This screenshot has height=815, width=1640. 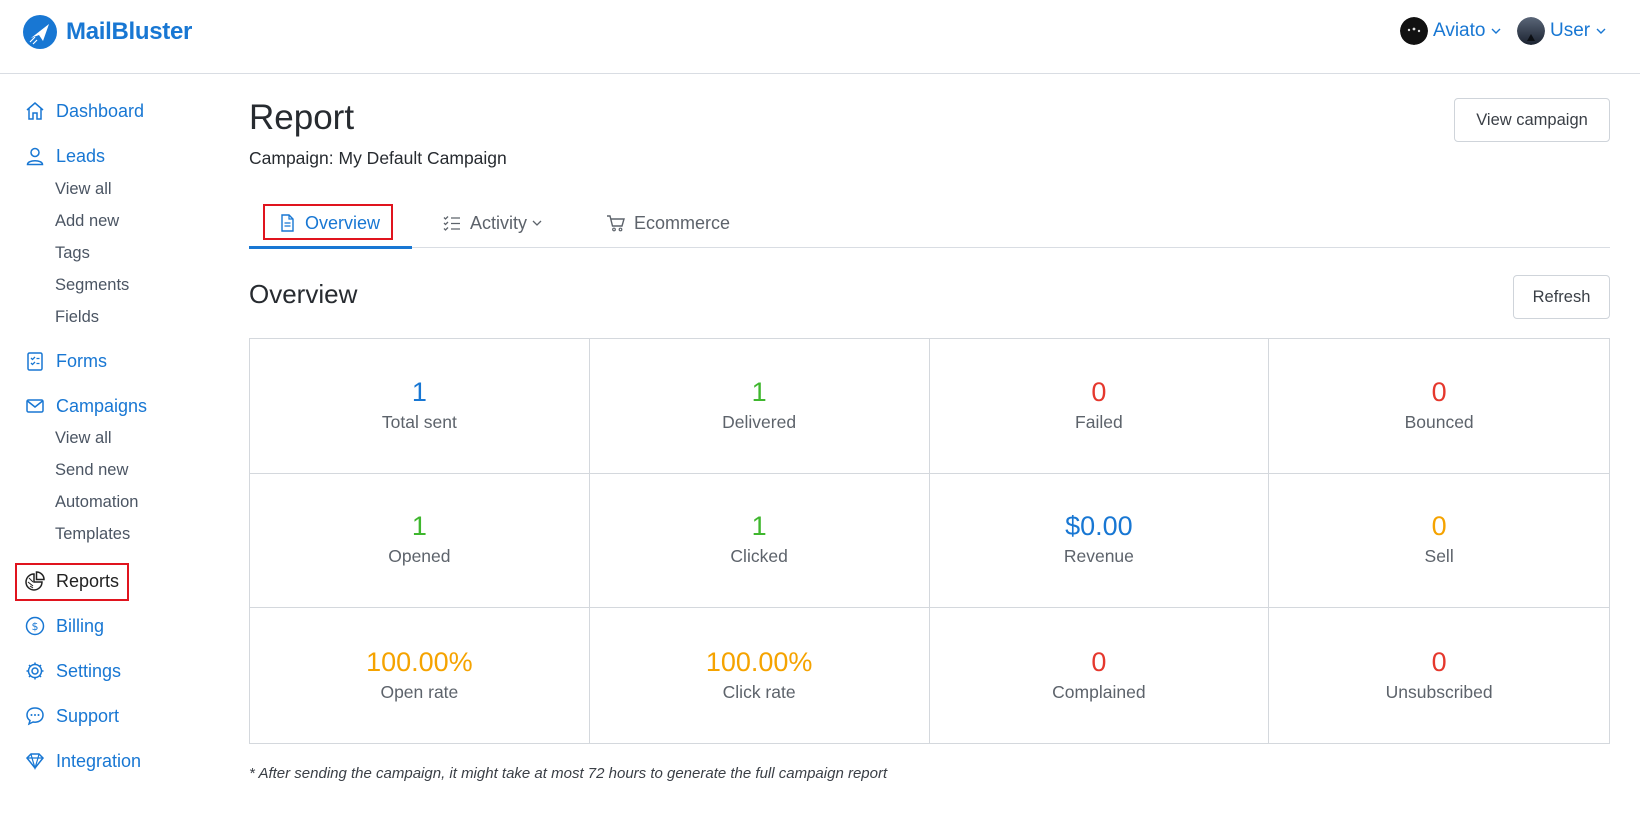 I want to click on user-menu: User, so click(x=1562, y=31).